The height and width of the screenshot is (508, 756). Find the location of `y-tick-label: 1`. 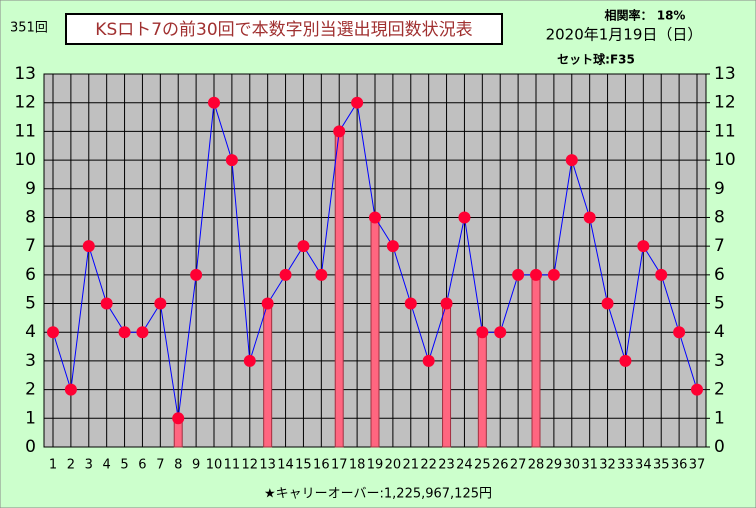

y-tick-label: 1 is located at coordinates (30, 418).